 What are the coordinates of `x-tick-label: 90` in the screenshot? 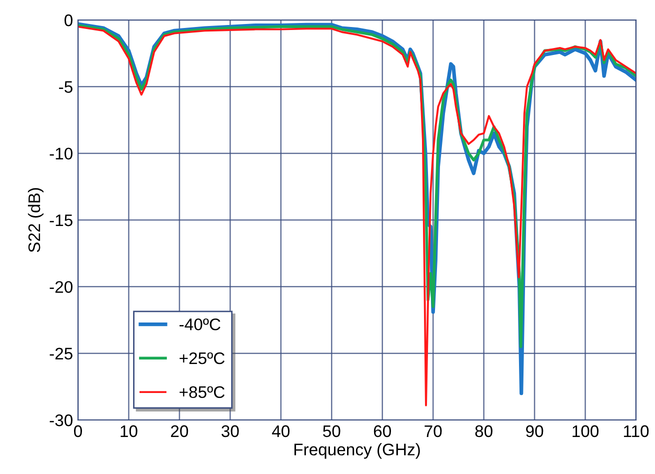 It's located at (535, 431).